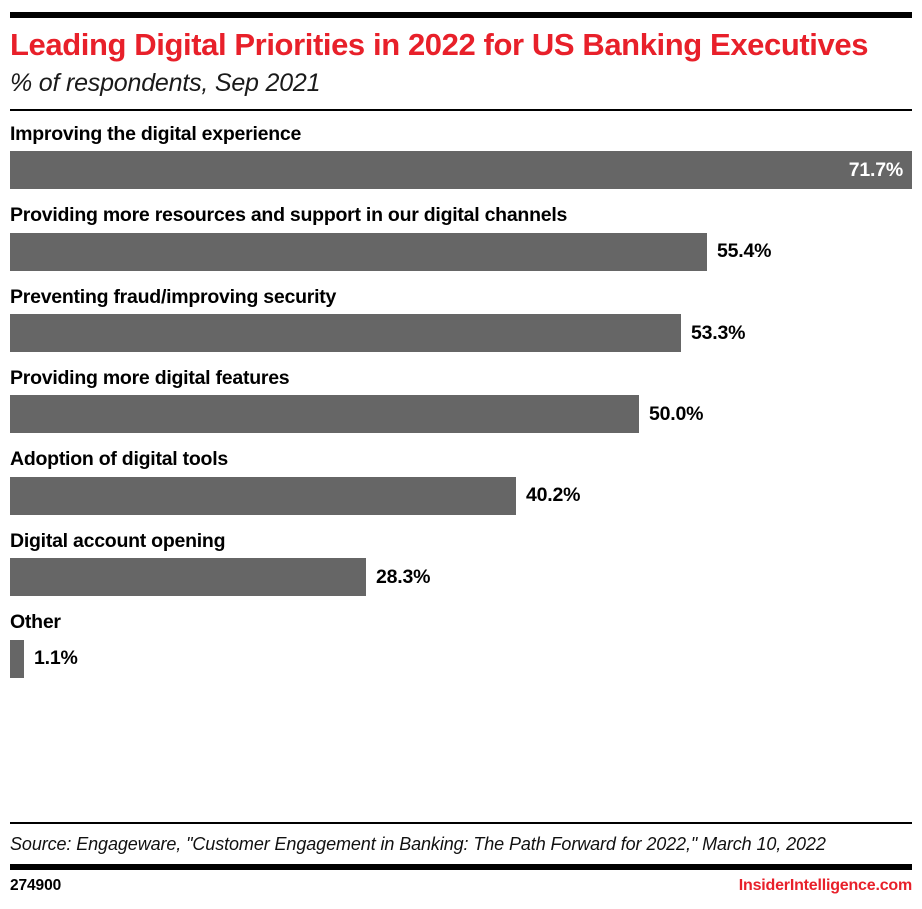 This screenshot has height=909, width=922. Describe the element at coordinates (461, 658) in the screenshot. I see `bar-track: 1.1%` at that location.